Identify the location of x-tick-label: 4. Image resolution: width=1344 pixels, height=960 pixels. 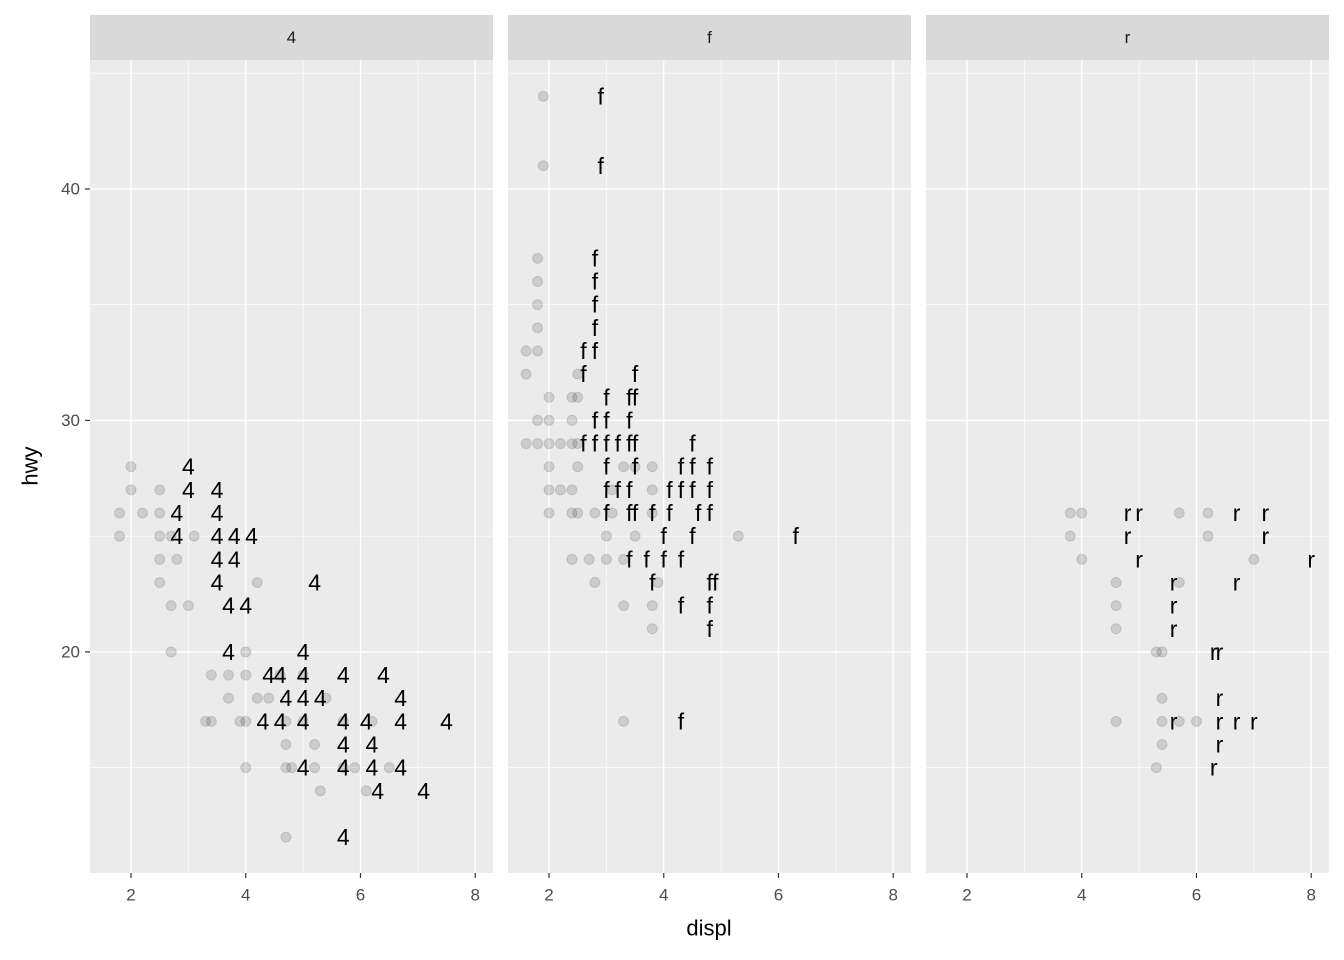
(1081, 895).